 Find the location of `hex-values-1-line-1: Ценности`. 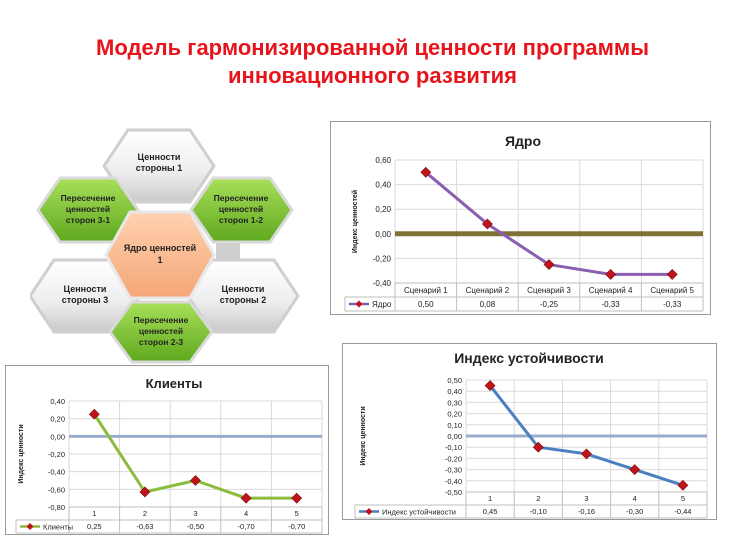

hex-values-1-line-1: Ценности is located at coordinates (159, 157).